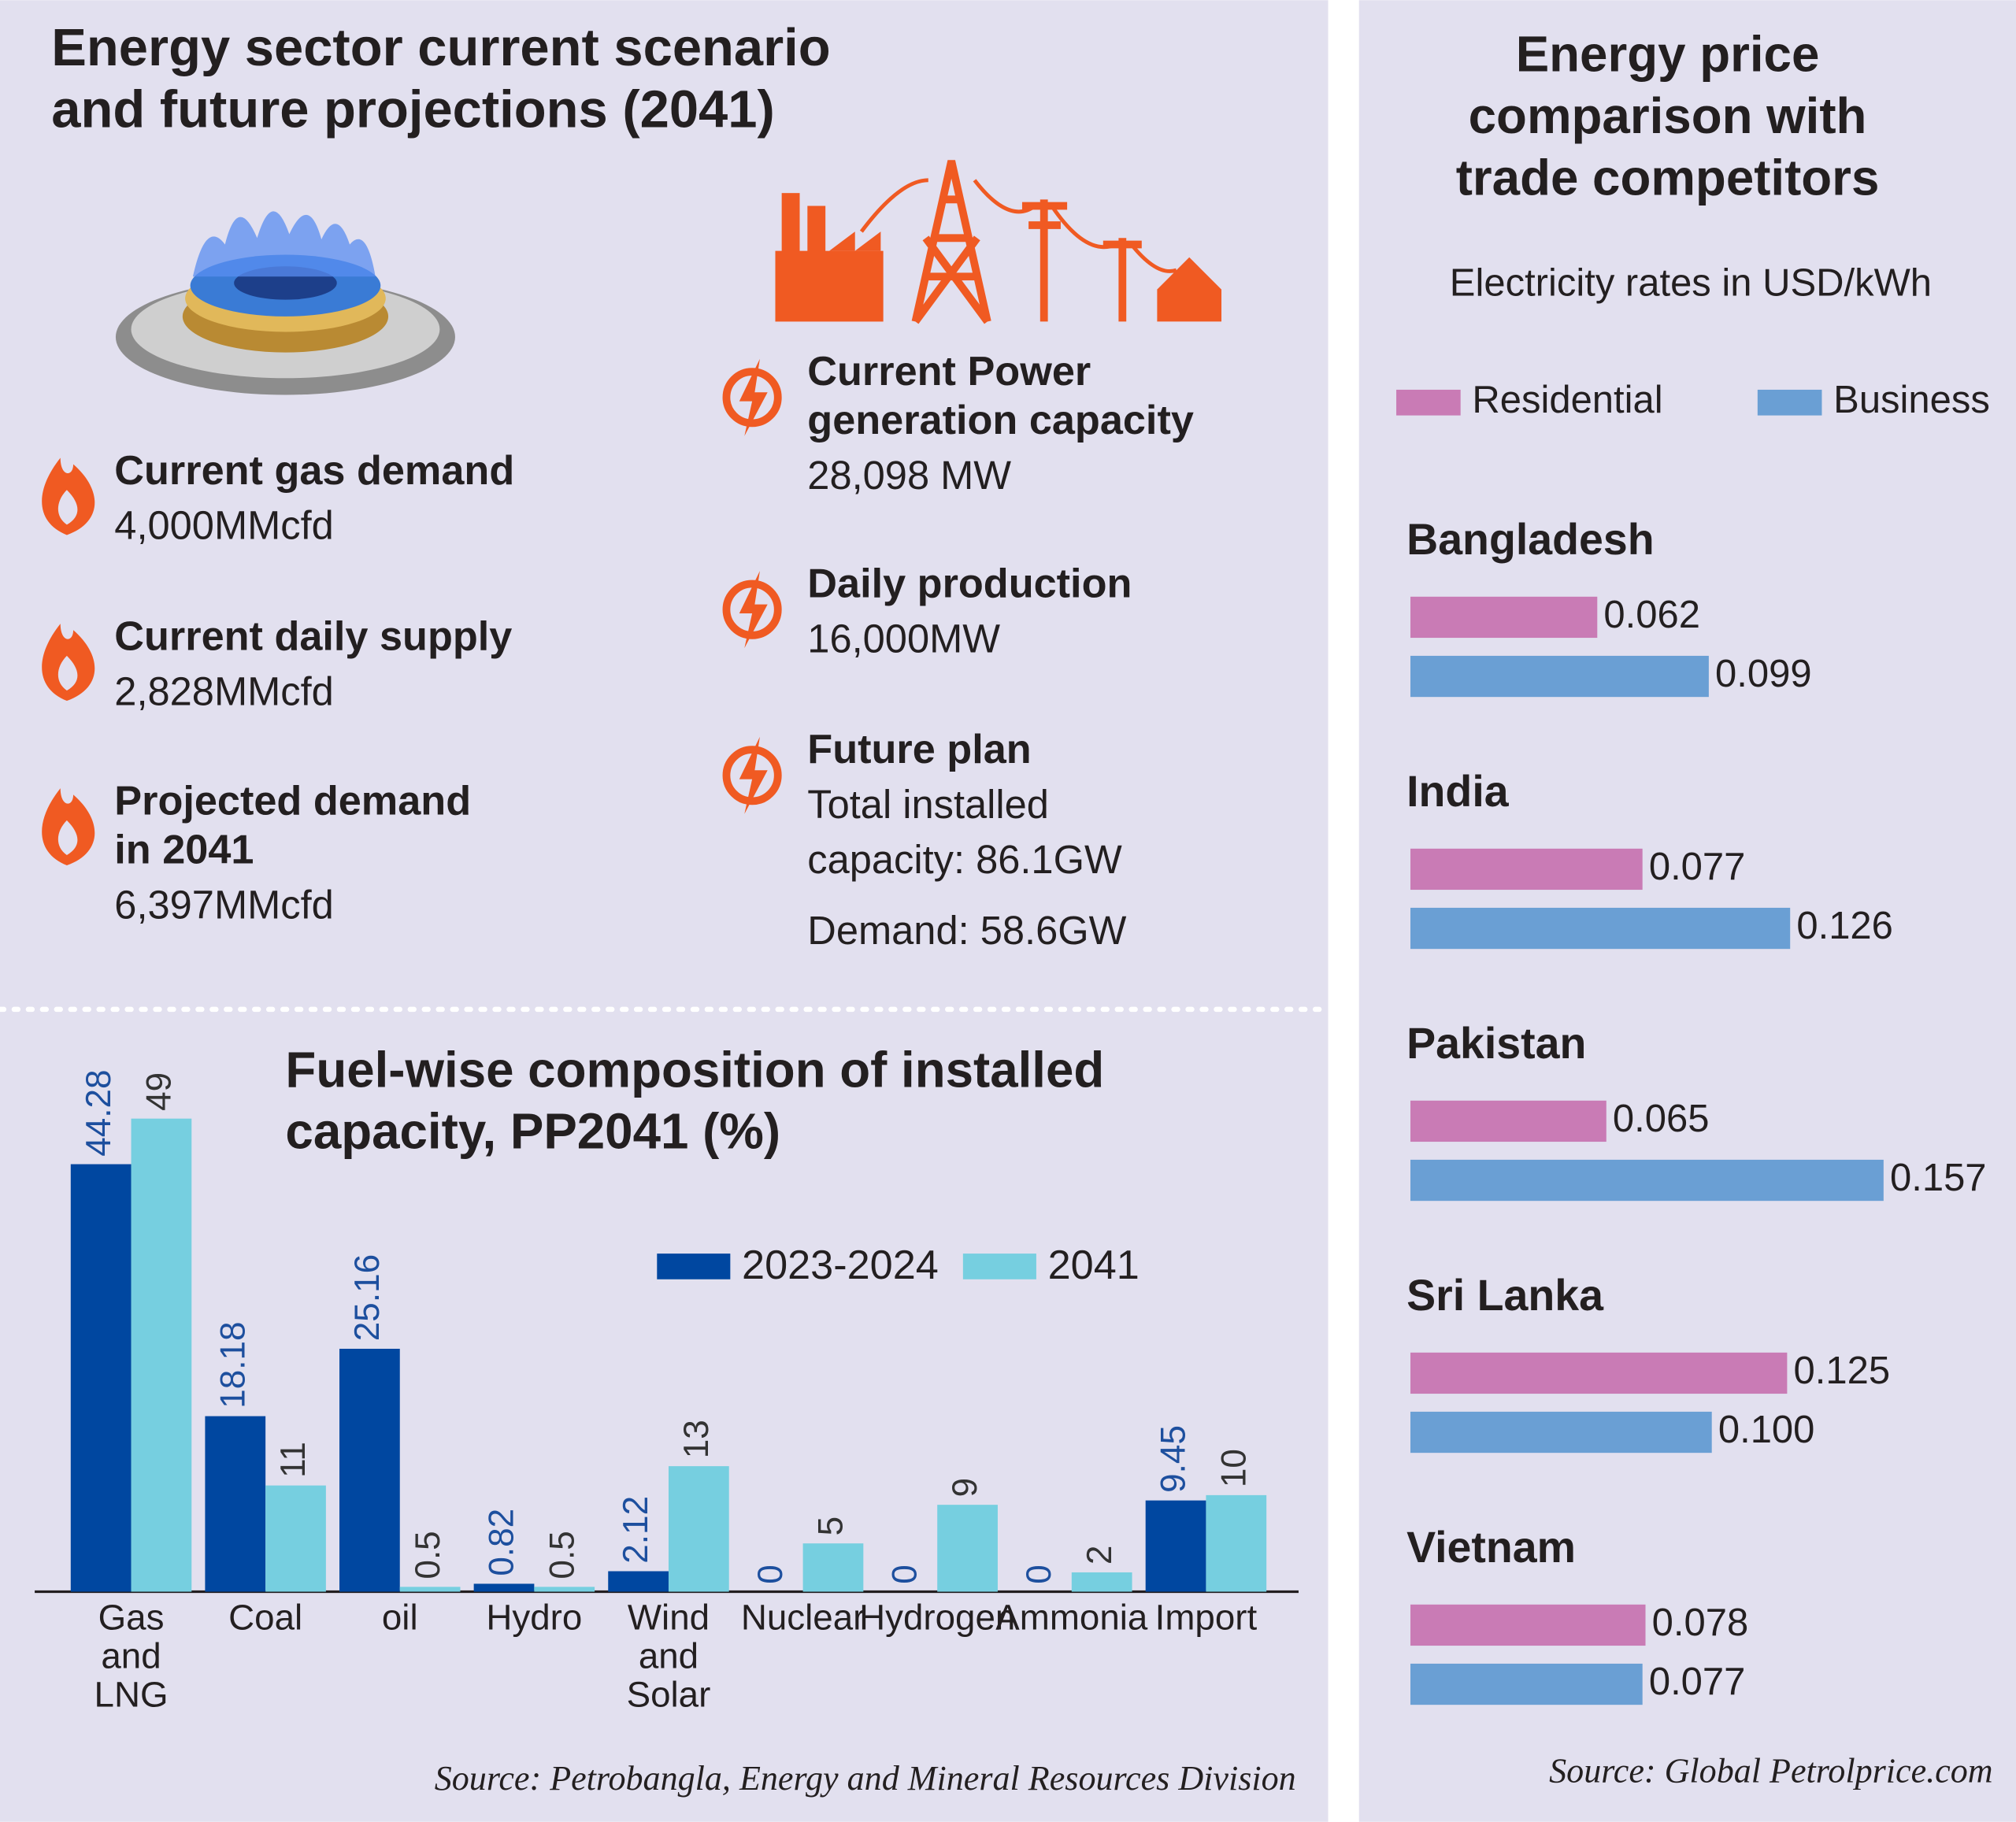  What do you see at coordinates (831, 1526) in the screenshot?
I see `value-label: 5` at bounding box center [831, 1526].